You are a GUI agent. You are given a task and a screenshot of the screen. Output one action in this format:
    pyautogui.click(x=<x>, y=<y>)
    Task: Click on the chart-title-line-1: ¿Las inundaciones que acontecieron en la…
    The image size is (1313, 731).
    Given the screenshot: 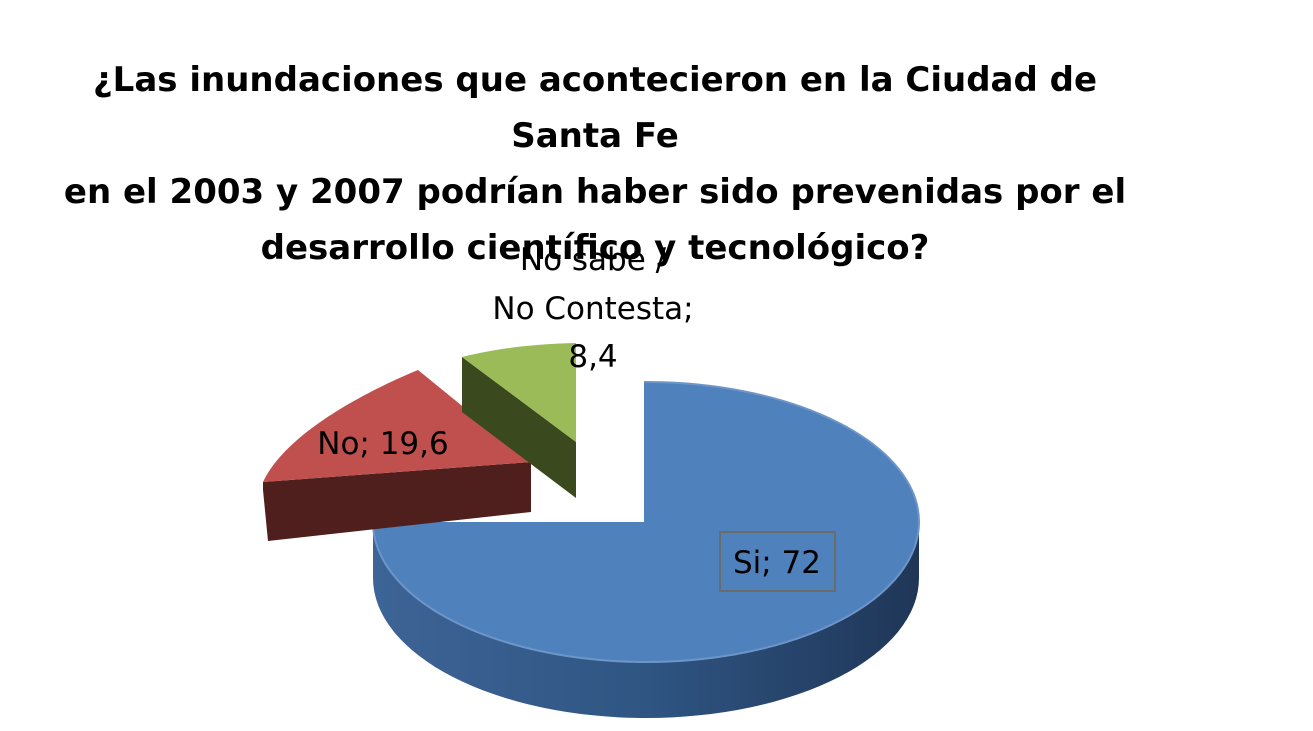 What is the action you would take?
    pyautogui.click(x=595, y=108)
    